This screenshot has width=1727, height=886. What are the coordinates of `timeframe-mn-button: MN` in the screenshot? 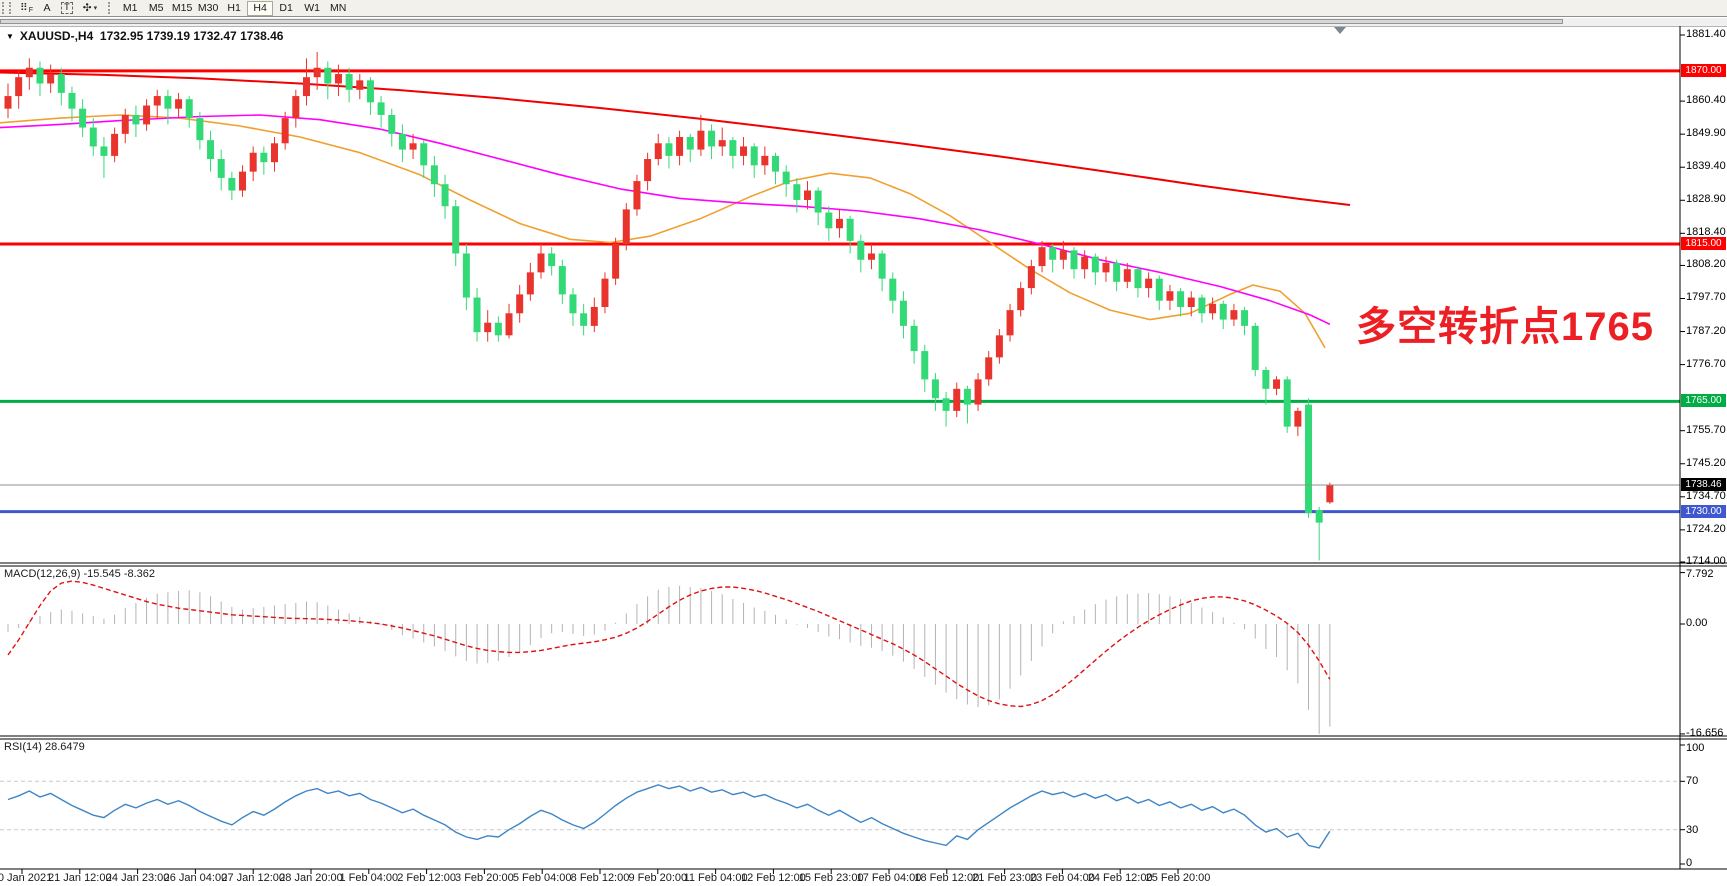 It's located at (338, 8).